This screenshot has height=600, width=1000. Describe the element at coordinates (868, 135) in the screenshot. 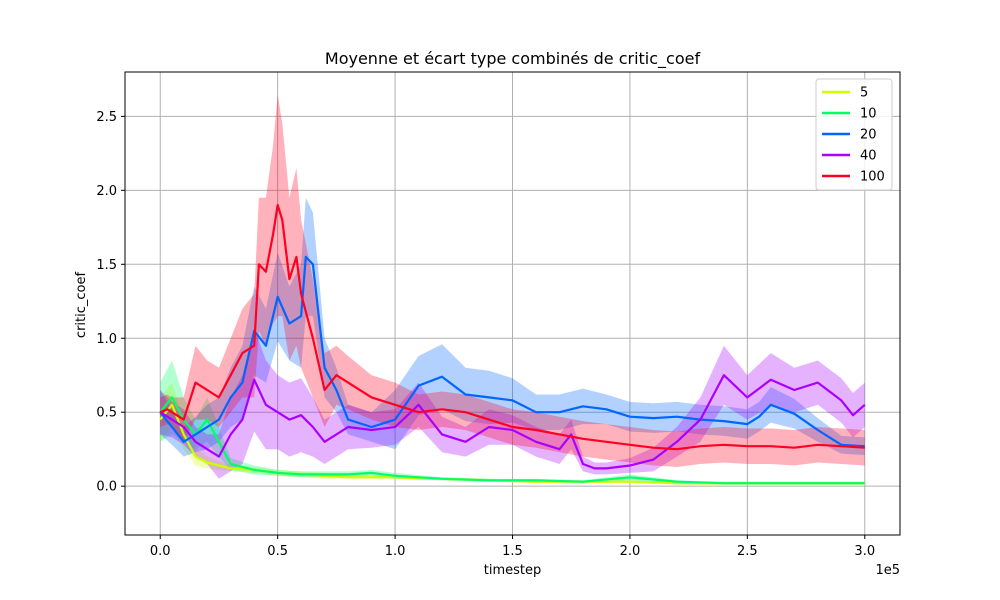

I see `legend-label-20: 20` at that location.